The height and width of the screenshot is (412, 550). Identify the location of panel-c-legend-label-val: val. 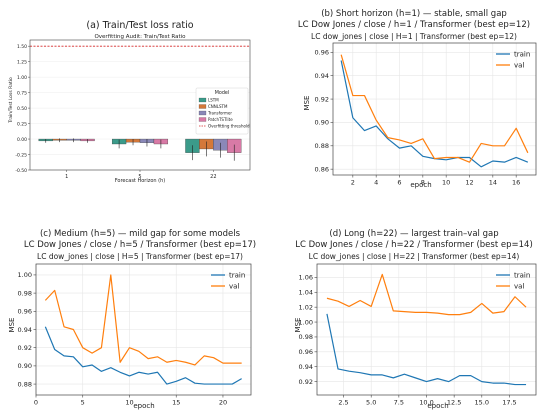
(234, 287).